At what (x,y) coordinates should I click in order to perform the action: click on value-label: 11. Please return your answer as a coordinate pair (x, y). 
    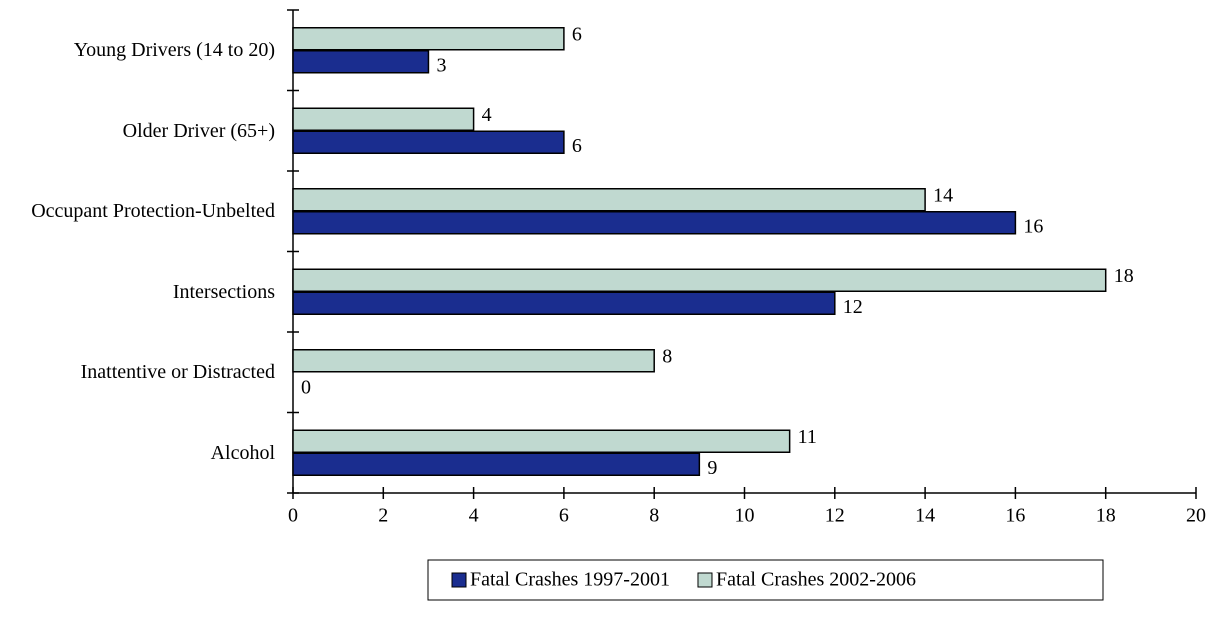
    Looking at the image, I should click on (807, 437).